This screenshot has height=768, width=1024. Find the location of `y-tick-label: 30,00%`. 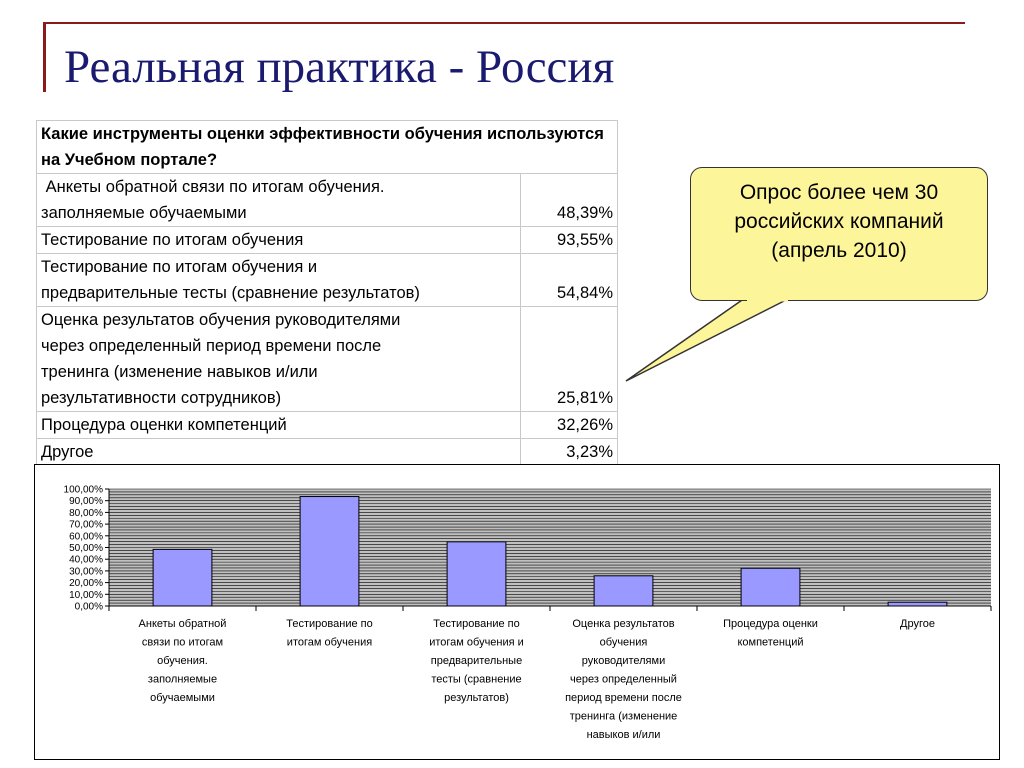

y-tick-label: 30,00% is located at coordinates (86, 571).